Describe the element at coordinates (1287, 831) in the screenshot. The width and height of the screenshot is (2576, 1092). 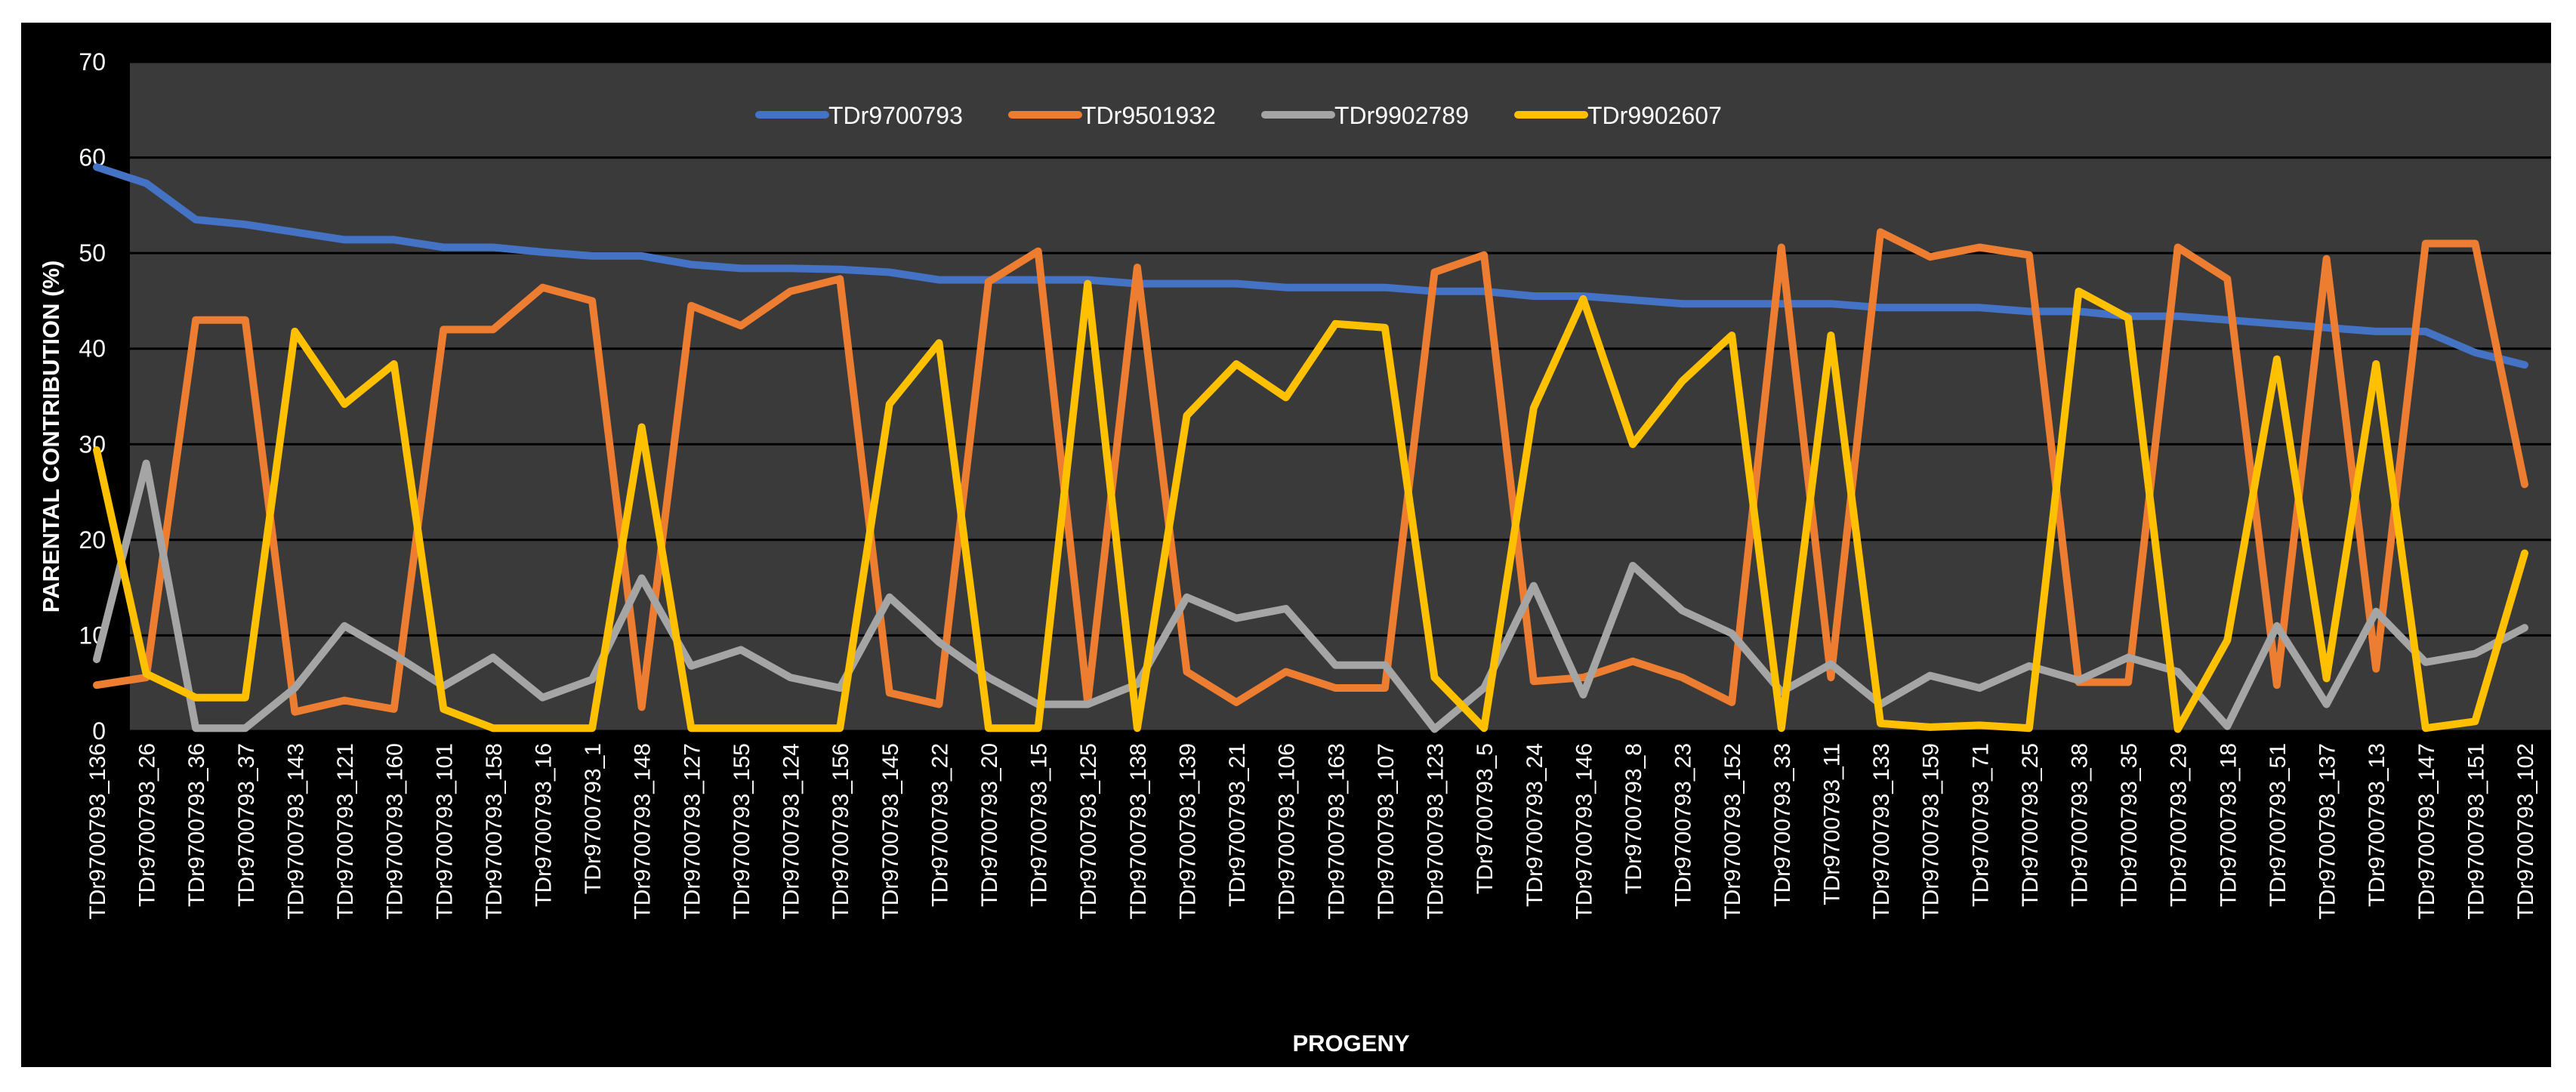
I see `x-tick-label: TDr9700793_106` at that location.